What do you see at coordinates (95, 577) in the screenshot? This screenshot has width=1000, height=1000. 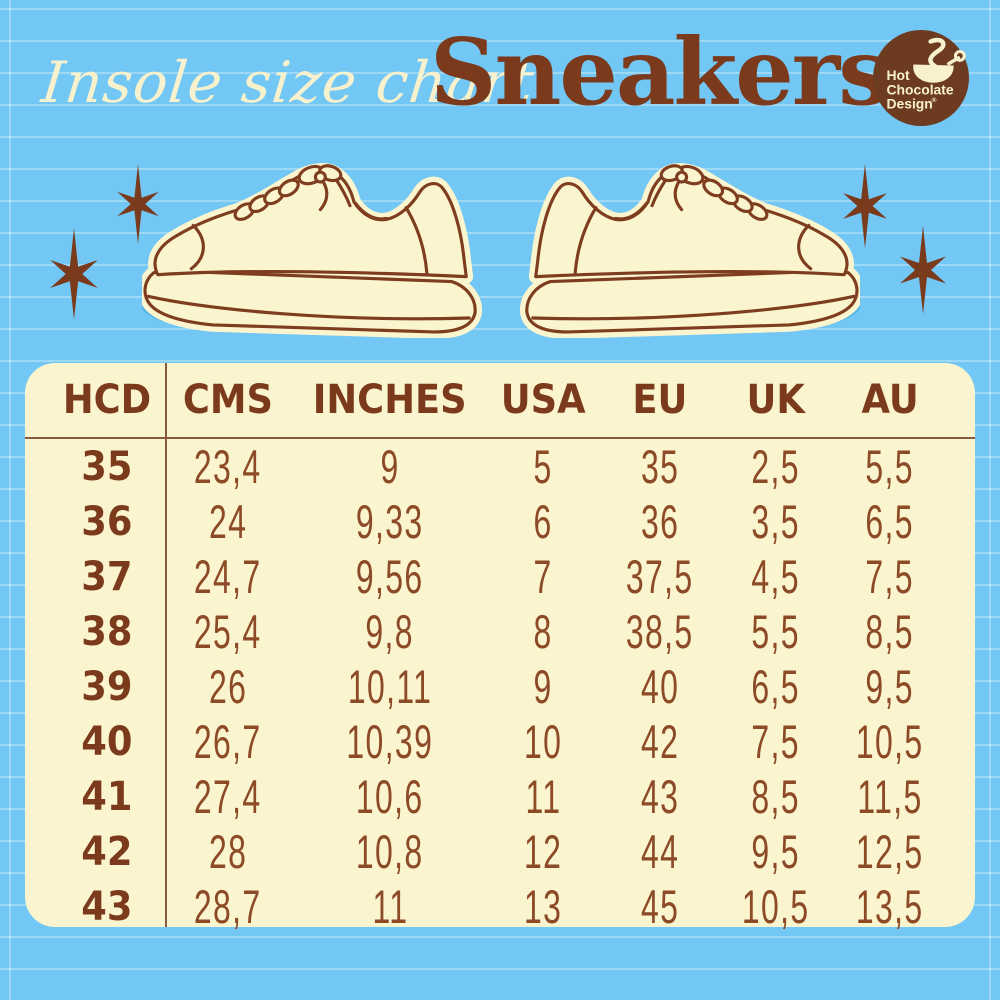 I see `hcd-size-cell: 37` at bounding box center [95, 577].